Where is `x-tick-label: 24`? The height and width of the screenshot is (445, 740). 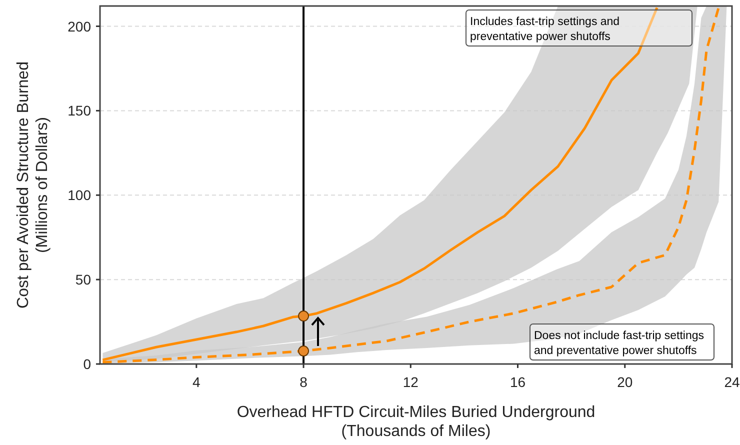
x-tick-label: 24 is located at coordinates (732, 382).